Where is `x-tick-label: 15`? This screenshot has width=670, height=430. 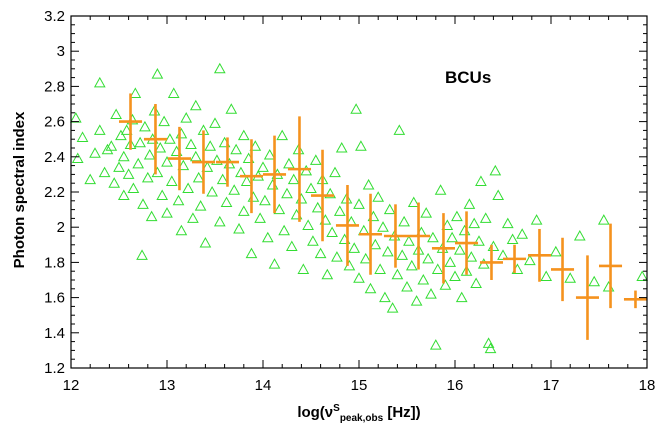 x-tick-label: 15 is located at coordinates (359, 385).